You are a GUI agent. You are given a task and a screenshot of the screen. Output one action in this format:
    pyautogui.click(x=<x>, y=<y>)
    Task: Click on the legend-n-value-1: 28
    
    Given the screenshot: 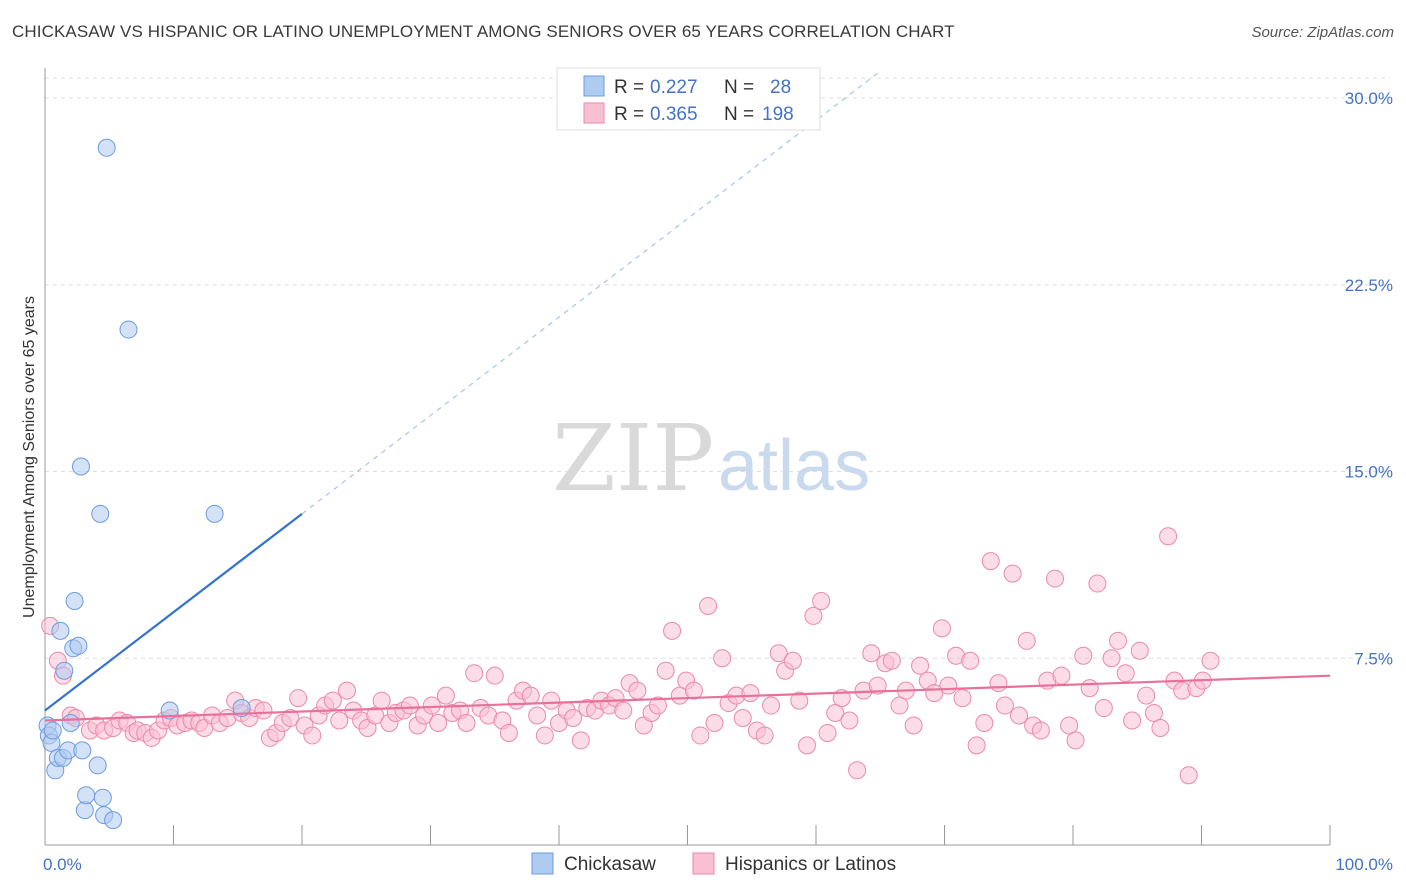 What is the action you would take?
    pyautogui.click(x=780, y=87)
    